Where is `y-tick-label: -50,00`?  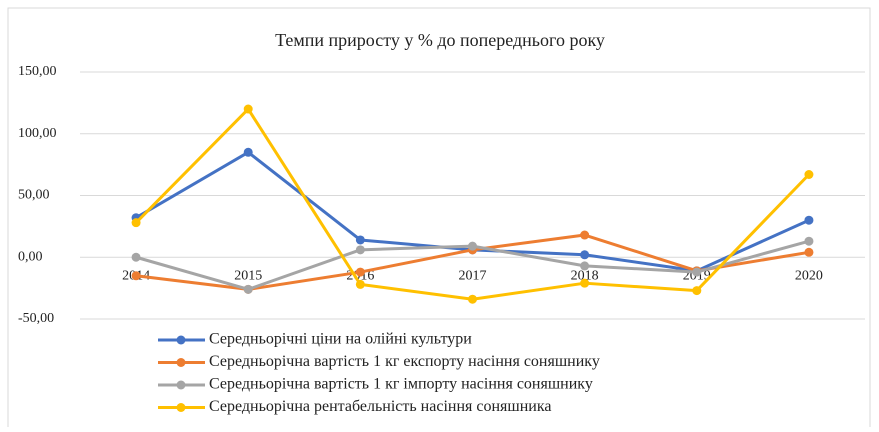 y-tick-label: -50,00 is located at coordinates (36, 318).